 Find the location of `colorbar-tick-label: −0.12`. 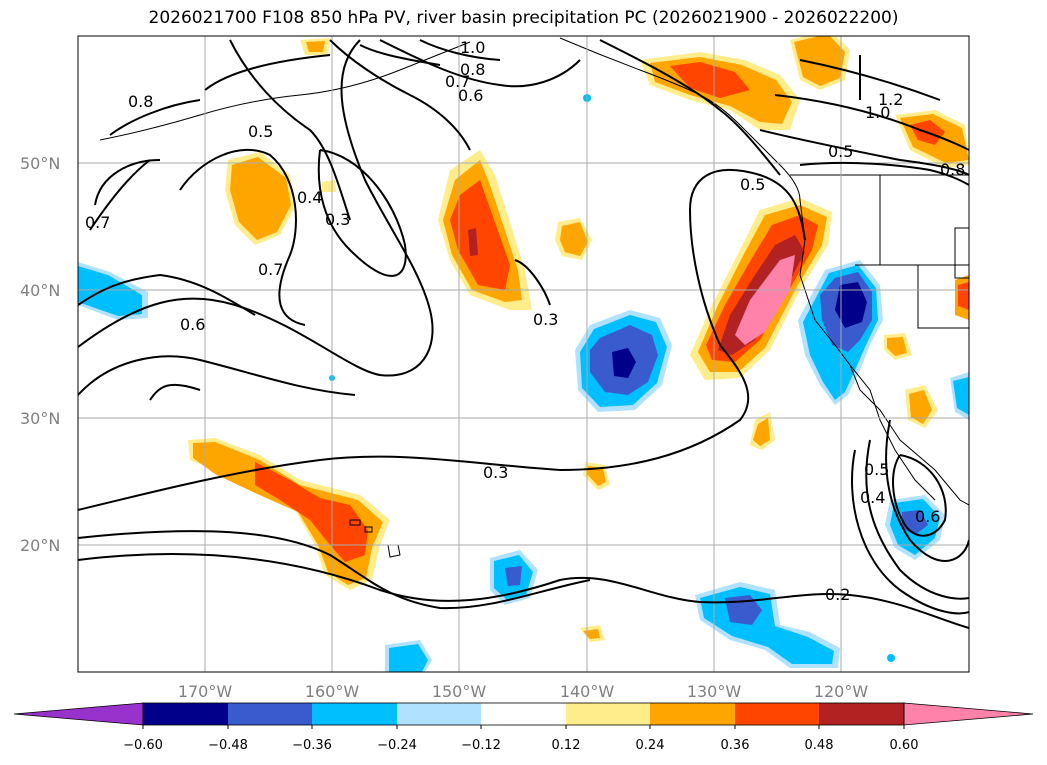

colorbar-tick-label: −0.12 is located at coordinates (481, 745).